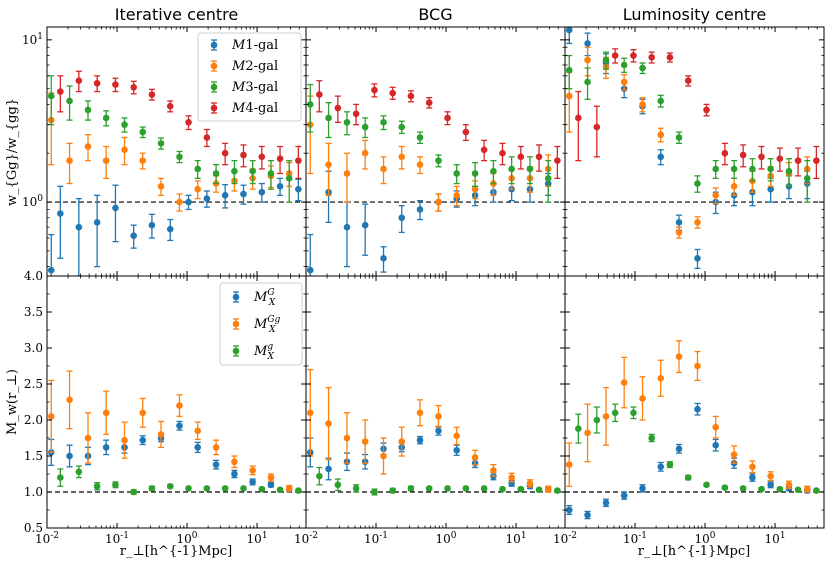 The image size is (830, 570). What do you see at coordinates (176, 433) in the screenshot?
I see `panel-plot-area` at bounding box center [176, 433].